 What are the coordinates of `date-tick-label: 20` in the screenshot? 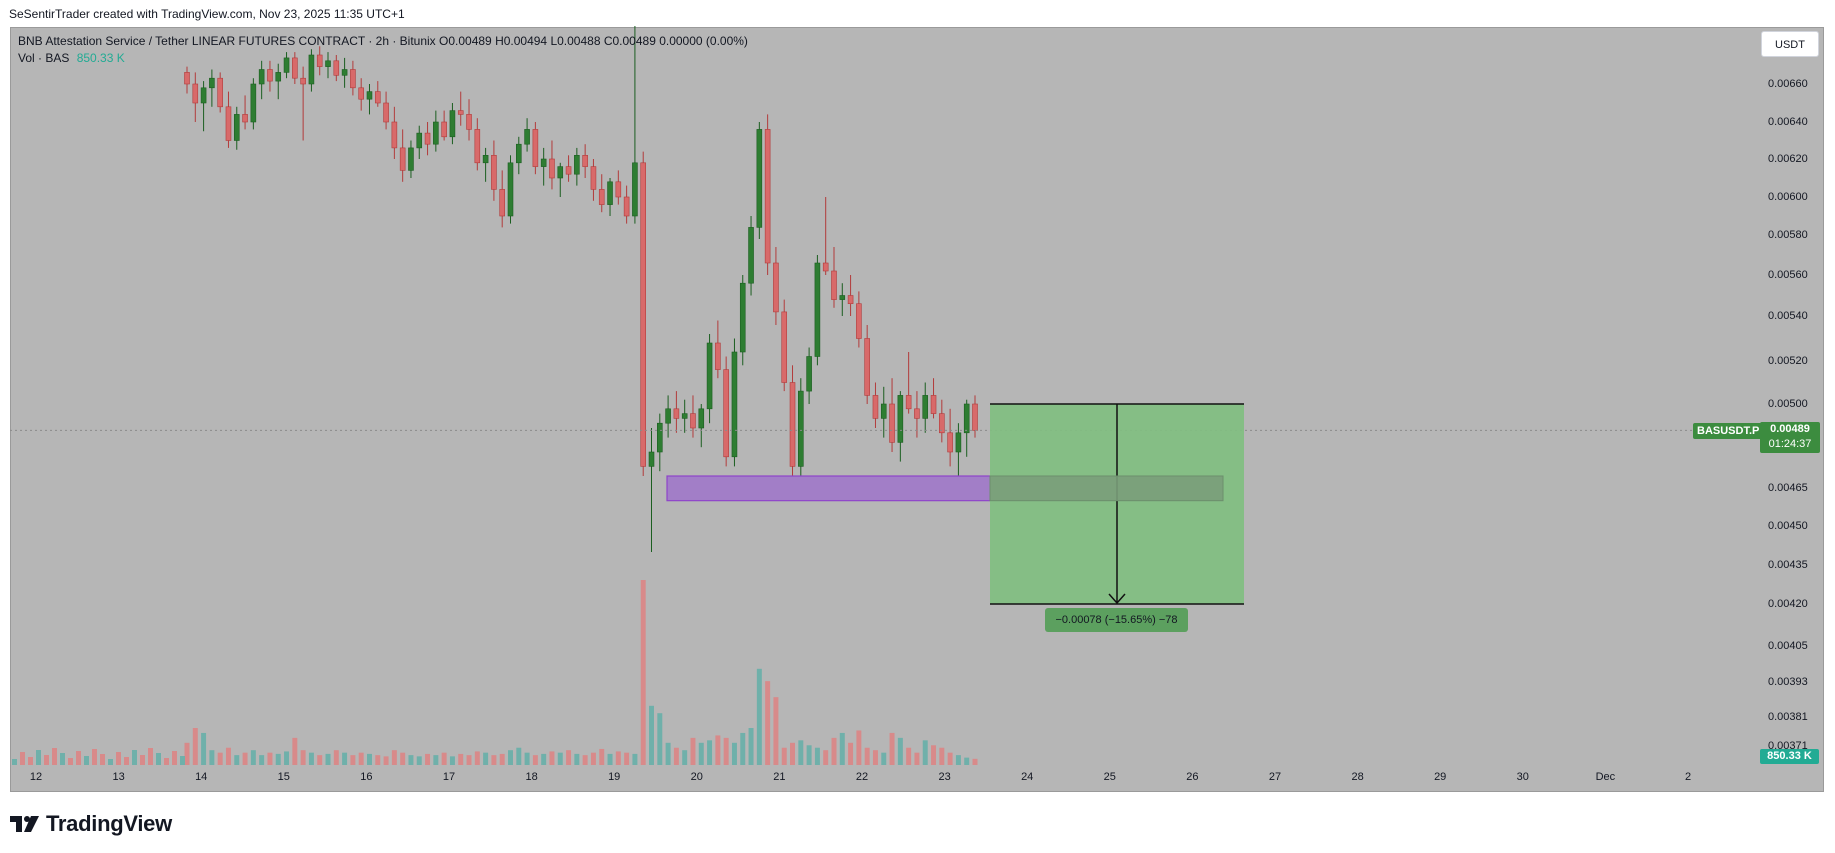 It's located at (696, 777).